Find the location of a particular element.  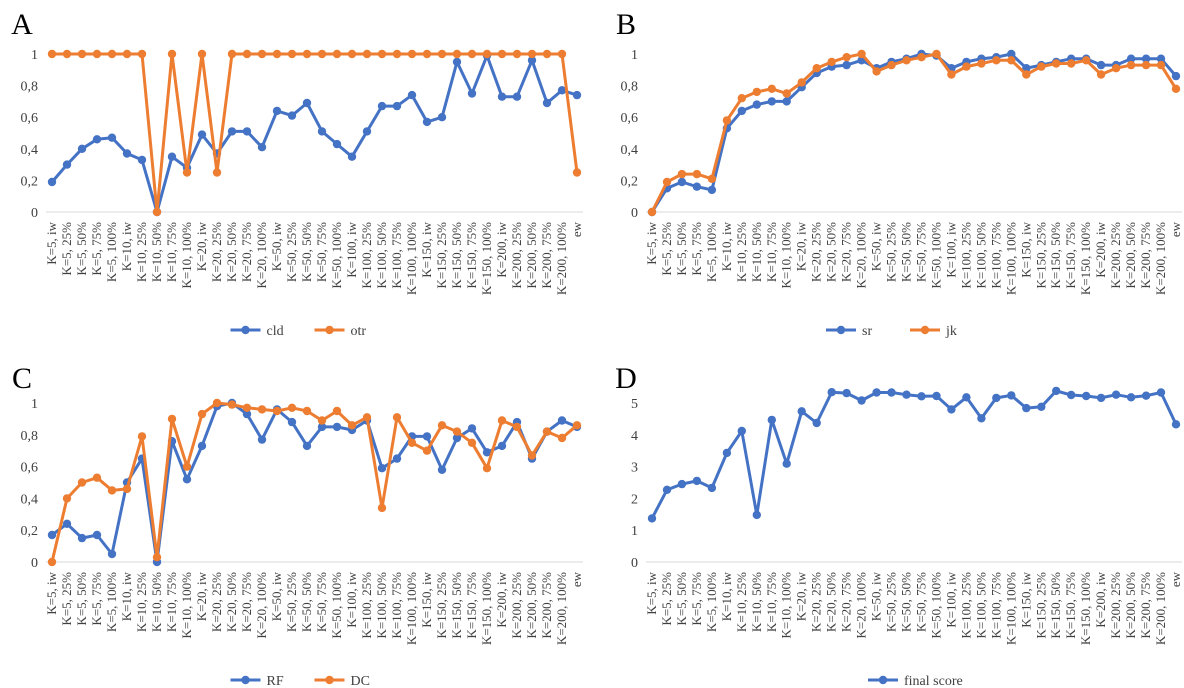

legend-item: jk is located at coordinates (933, 331).